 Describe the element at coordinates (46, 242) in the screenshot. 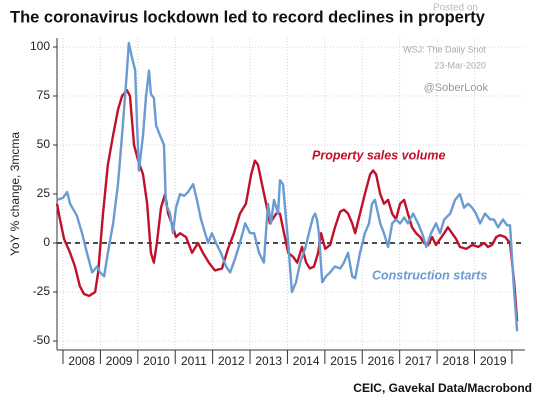

I see `y-tick-label: 0` at that location.